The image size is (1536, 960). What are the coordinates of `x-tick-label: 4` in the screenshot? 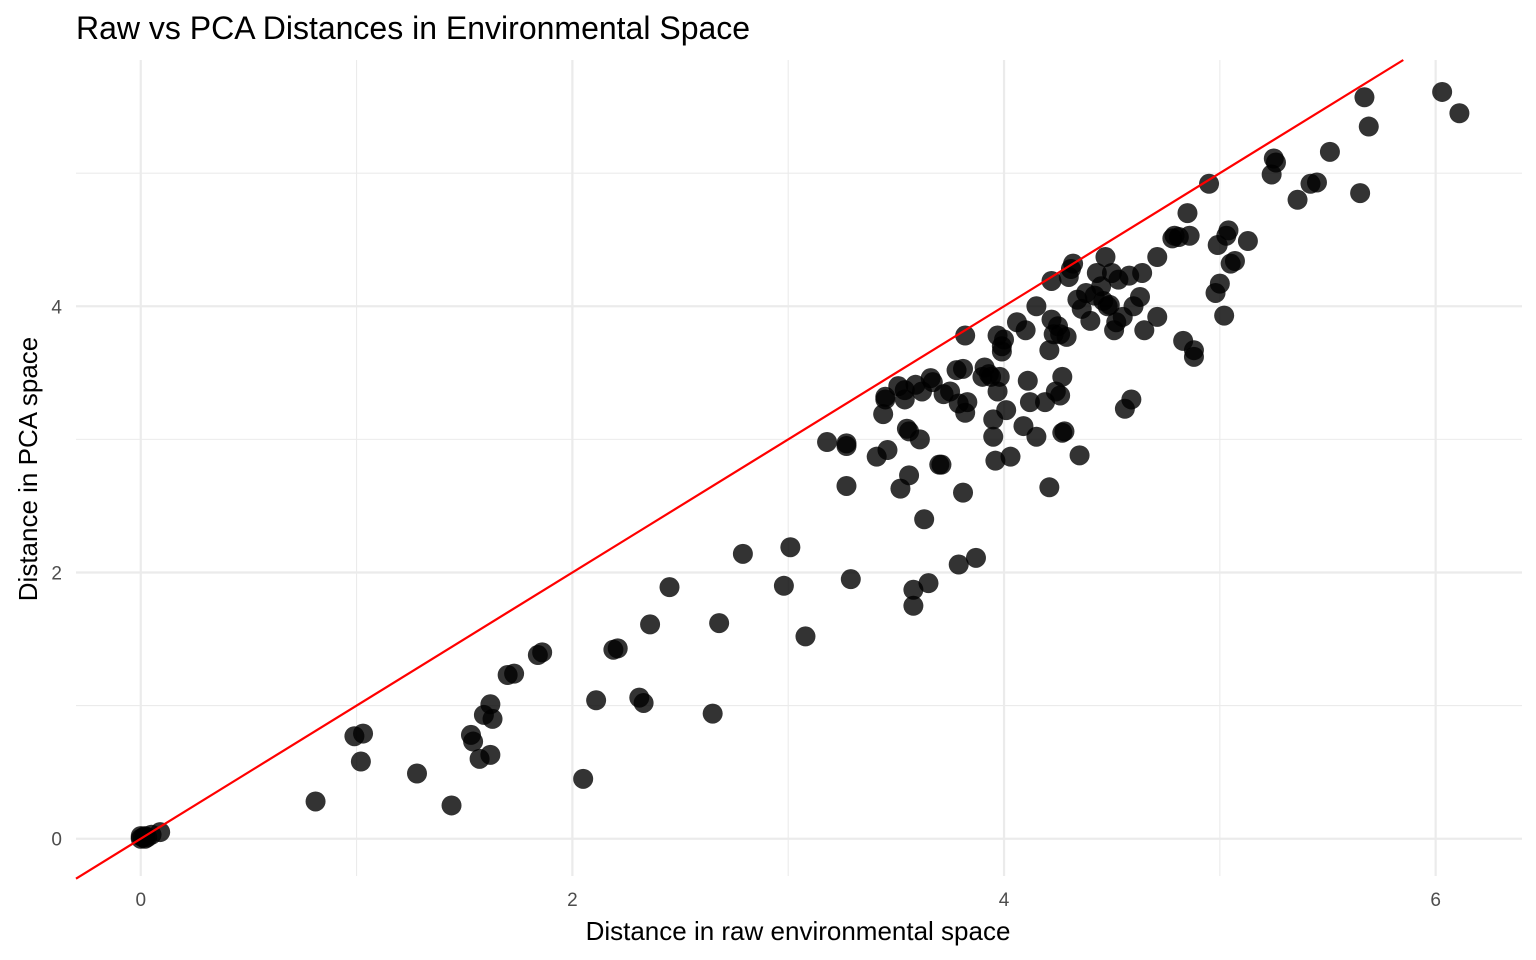 It's located at (1004, 900).